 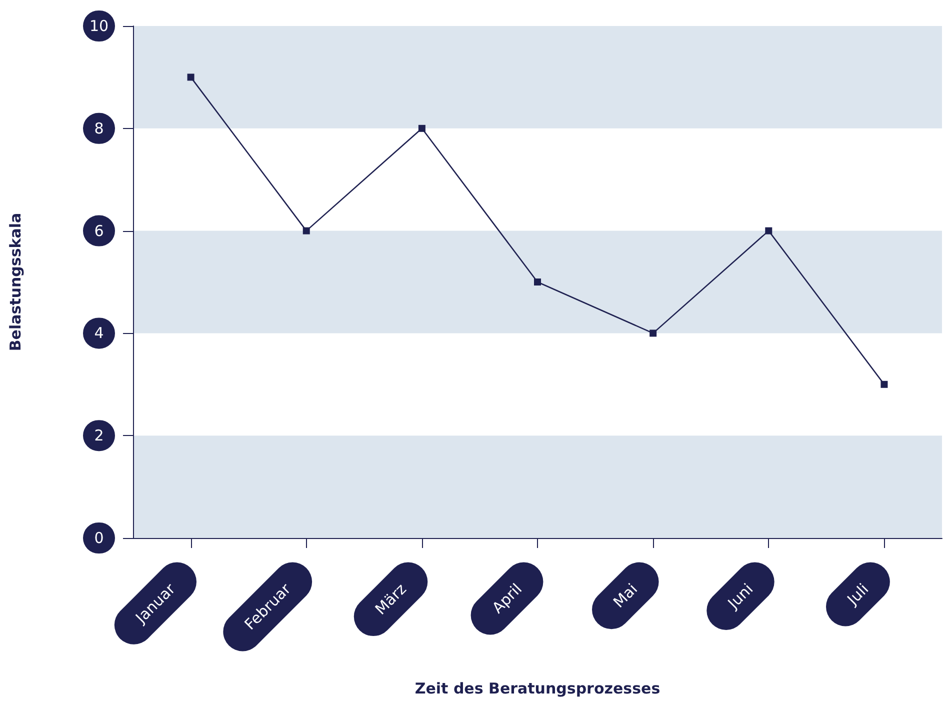 What do you see at coordinates (626, 596) in the screenshot?
I see `x-tick-label: Mai` at bounding box center [626, 596].